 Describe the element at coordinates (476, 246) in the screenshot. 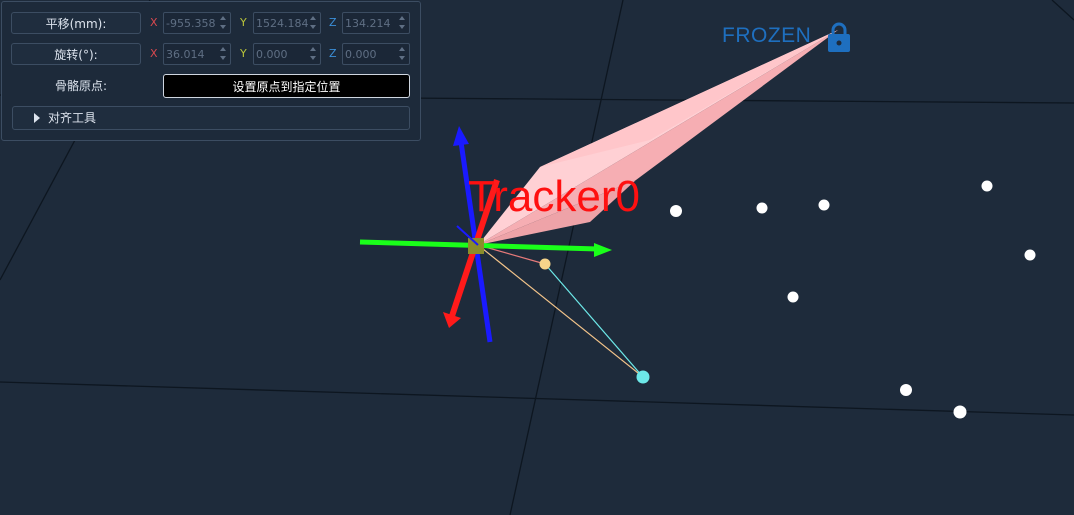

I see `gizmo-center` at that location.